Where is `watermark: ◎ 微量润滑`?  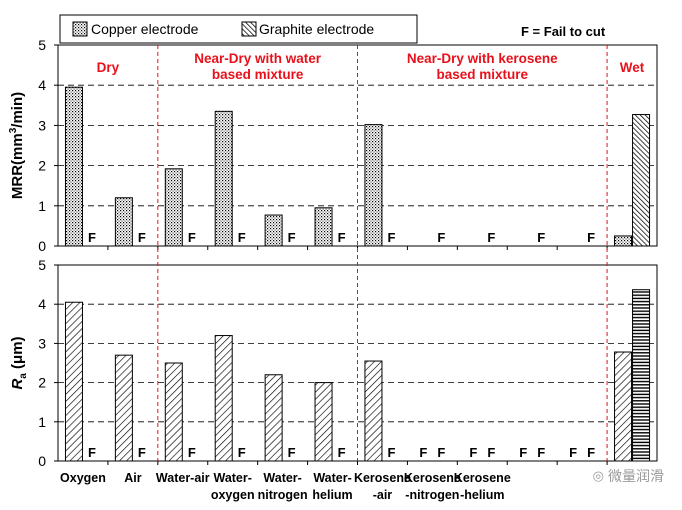 watermark: ◎ 微量润滑 is located at coordinates (628, 476).